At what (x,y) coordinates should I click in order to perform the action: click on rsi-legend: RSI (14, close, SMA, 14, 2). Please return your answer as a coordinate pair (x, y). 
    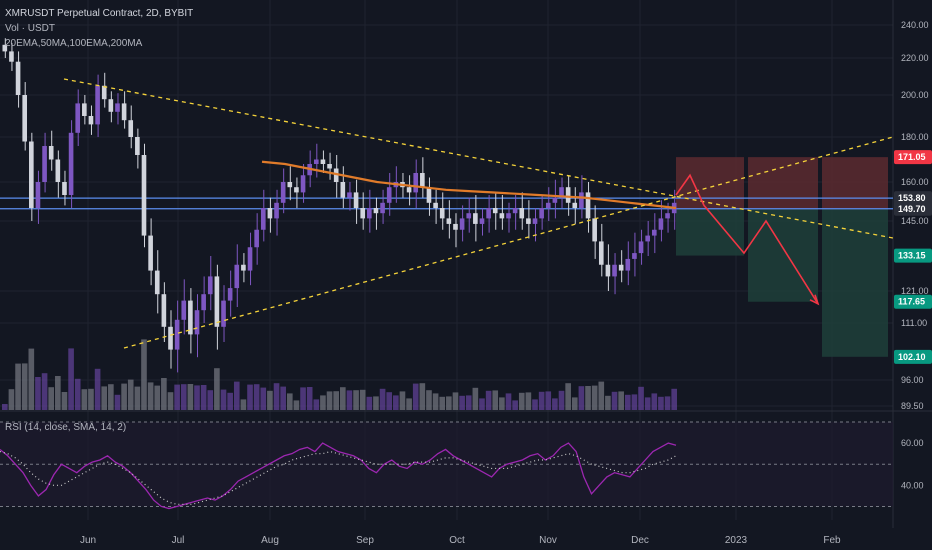
    Looking at the image, I should click on (66, 427).